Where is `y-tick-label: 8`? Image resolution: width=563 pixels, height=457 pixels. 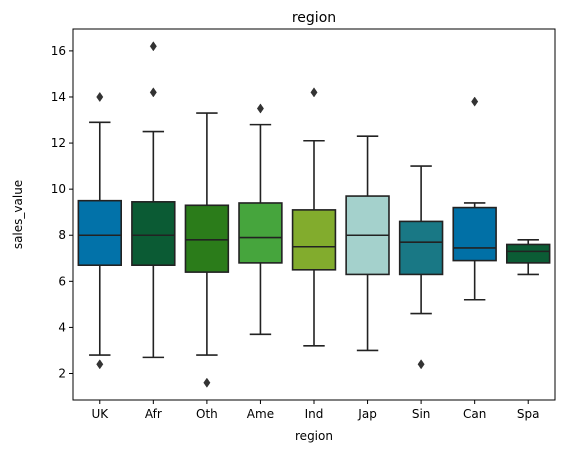
y-tick-label: 8 is located at coordinates (62, 235).